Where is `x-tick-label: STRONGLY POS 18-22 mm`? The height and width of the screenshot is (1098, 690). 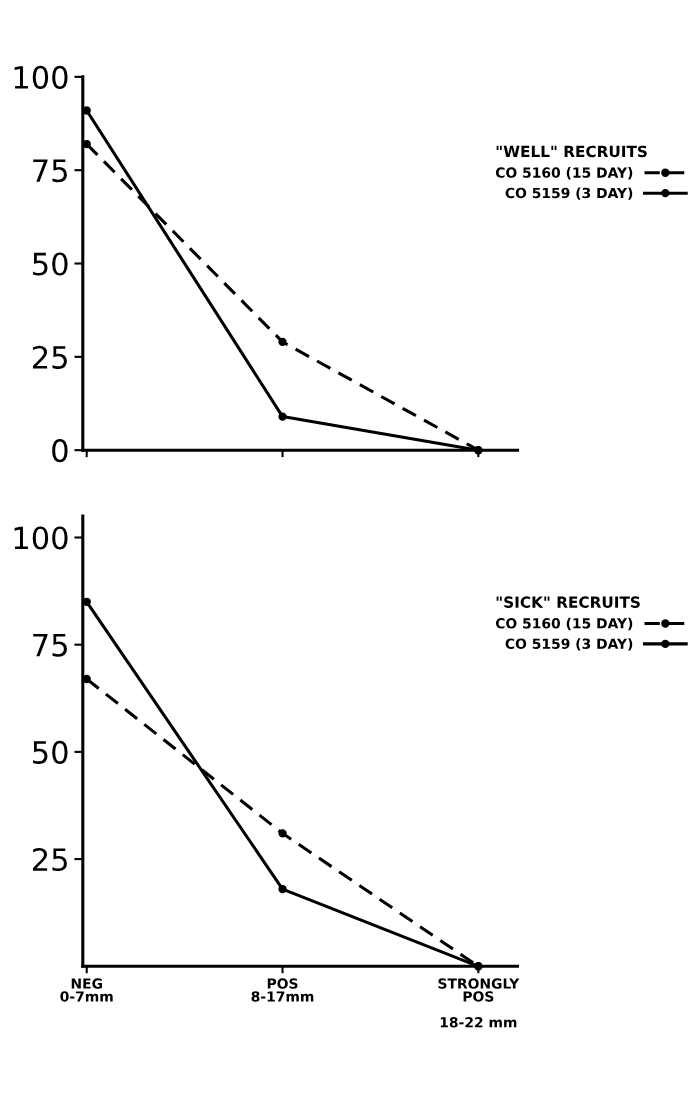
x-tick-label: STRONGLY POS 18-22 mm is located at coordinates (479, 1003).